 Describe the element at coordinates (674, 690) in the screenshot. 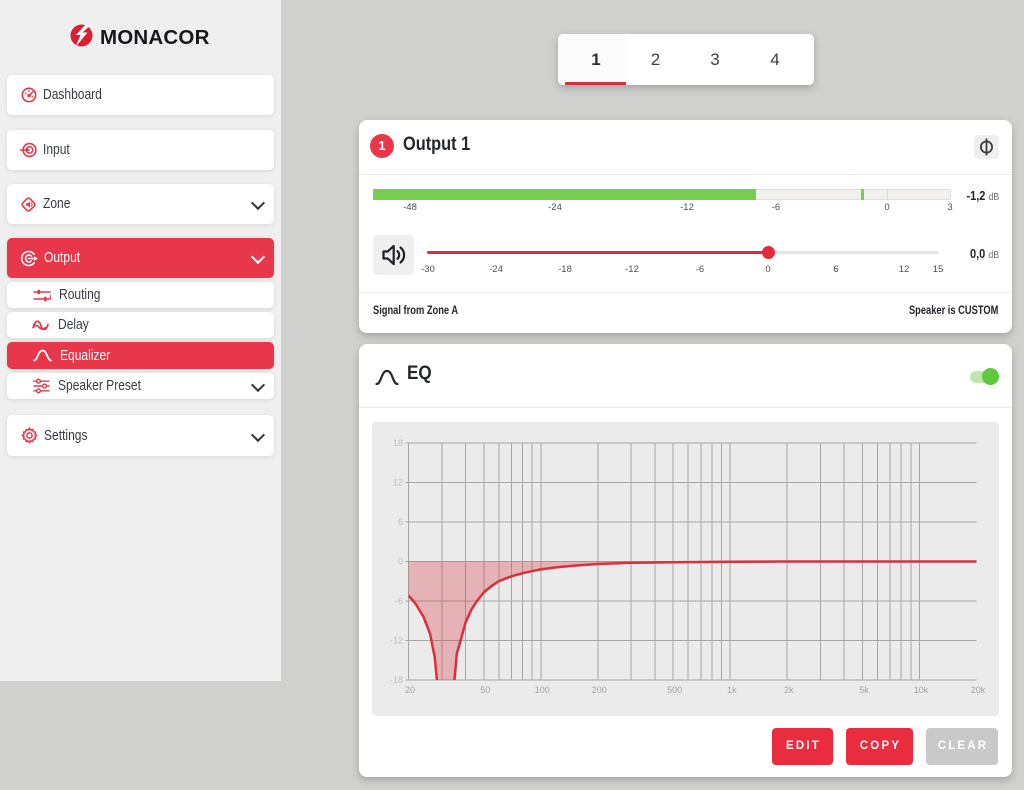

I see `svg-text: 500` at that location.